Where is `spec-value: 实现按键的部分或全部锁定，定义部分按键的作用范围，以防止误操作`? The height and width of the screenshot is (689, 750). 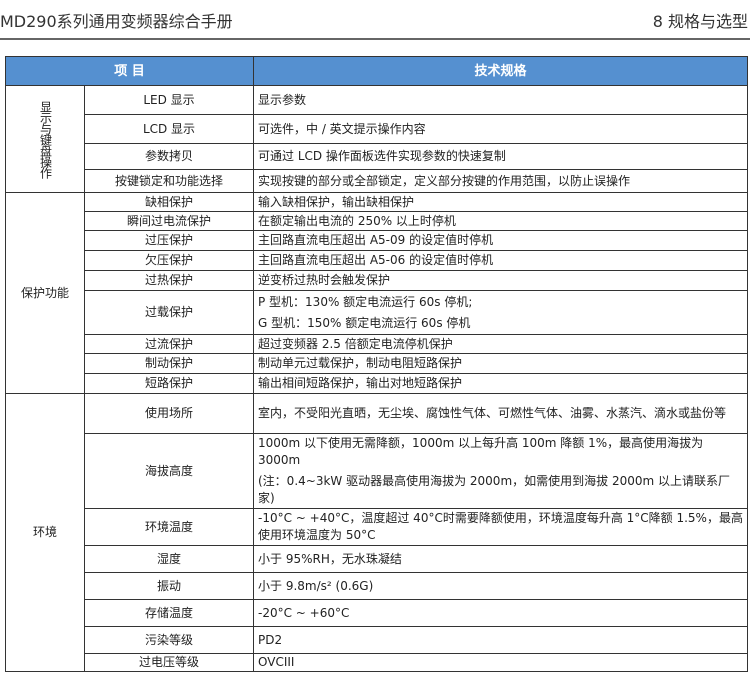 spec-value: 实现按键的部分或全部锁定，定义部分按键的作用范围，以防止误操作 is located at coordinates (500, 181).